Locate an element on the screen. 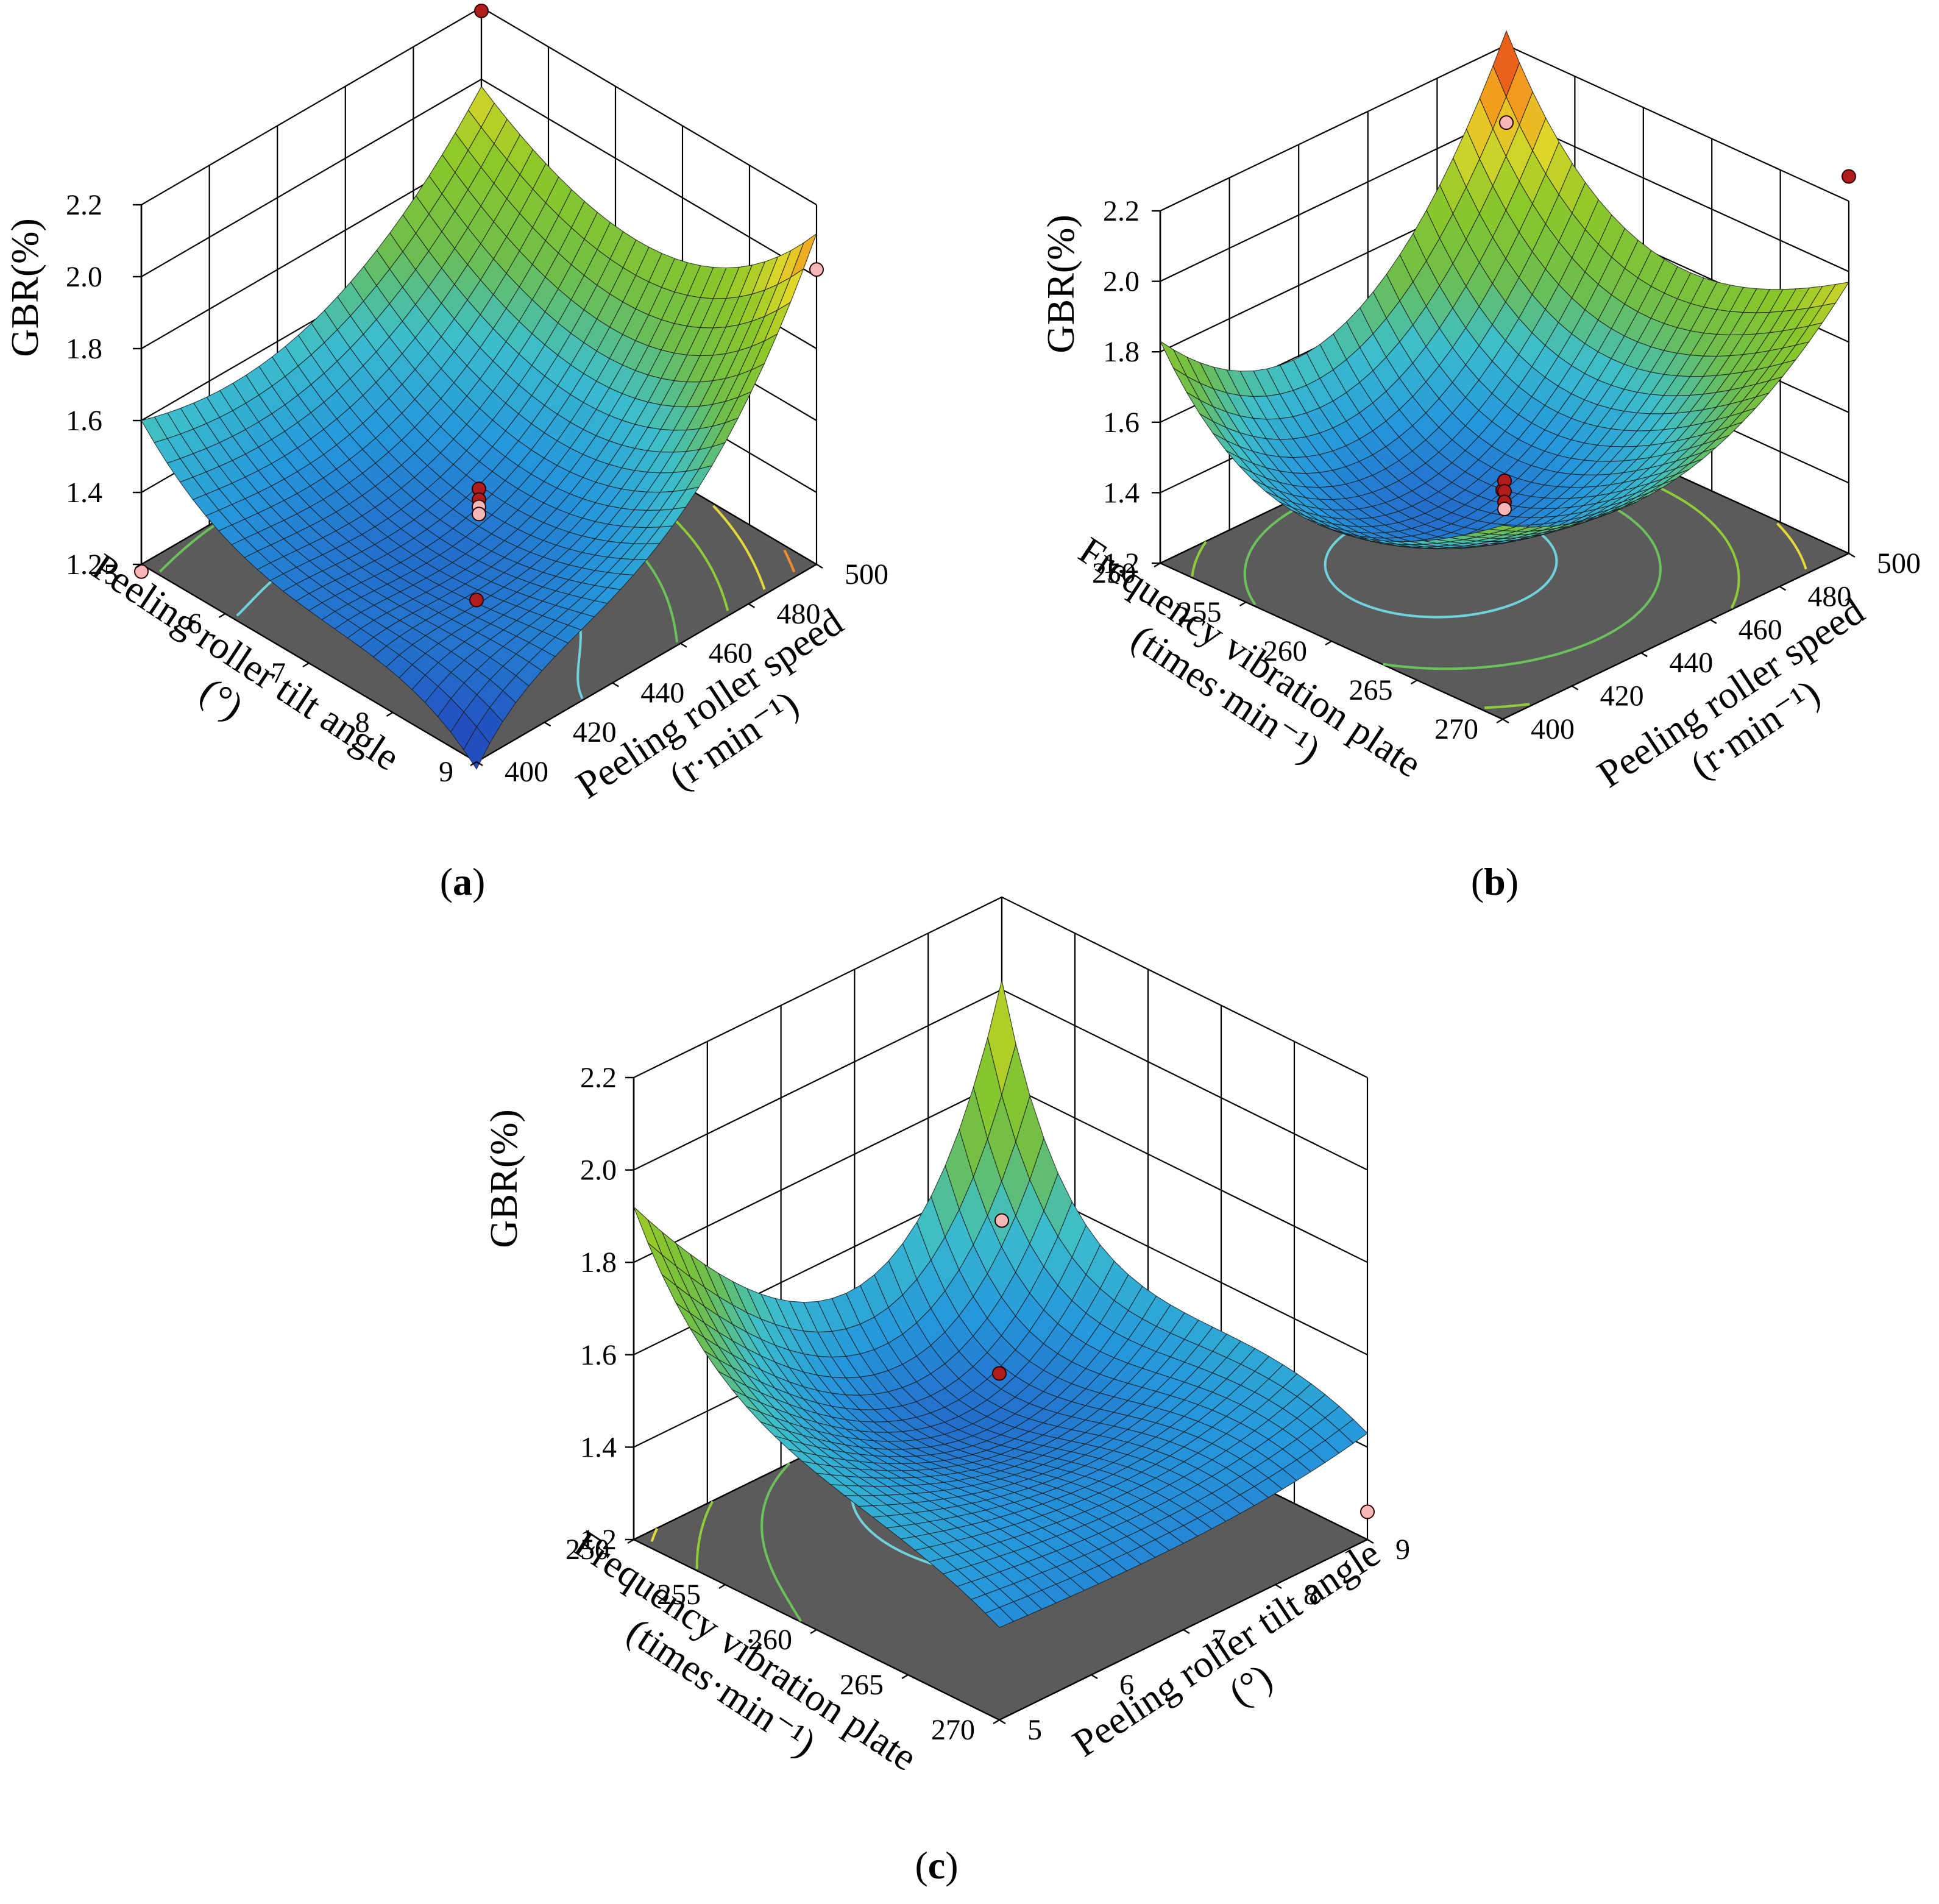  panel-a-z-label: GBR(%) is located at coordinates (24, 287).